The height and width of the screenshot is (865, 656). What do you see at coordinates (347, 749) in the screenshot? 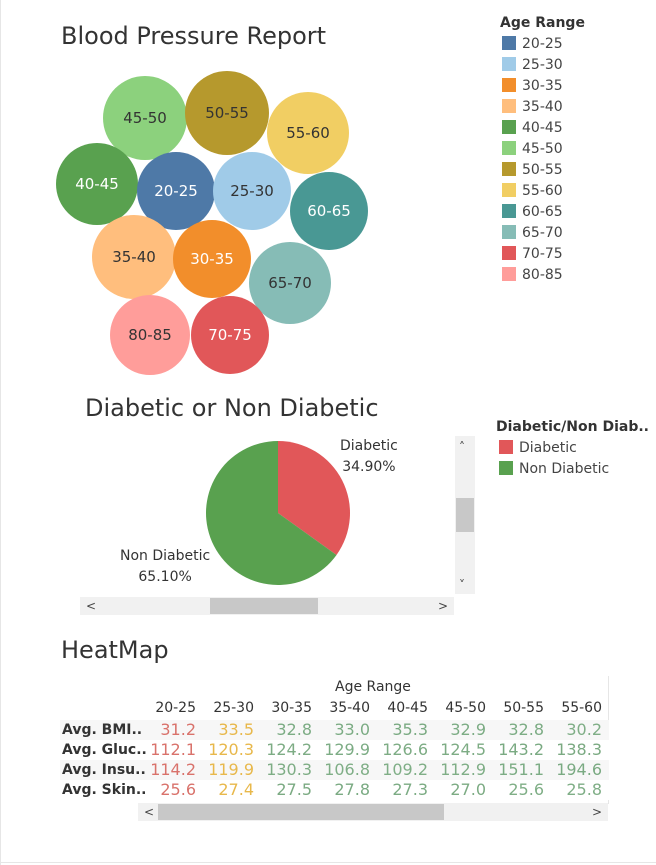
I see `heatmap-cell: 129.9` at bounding box center [347, 749].